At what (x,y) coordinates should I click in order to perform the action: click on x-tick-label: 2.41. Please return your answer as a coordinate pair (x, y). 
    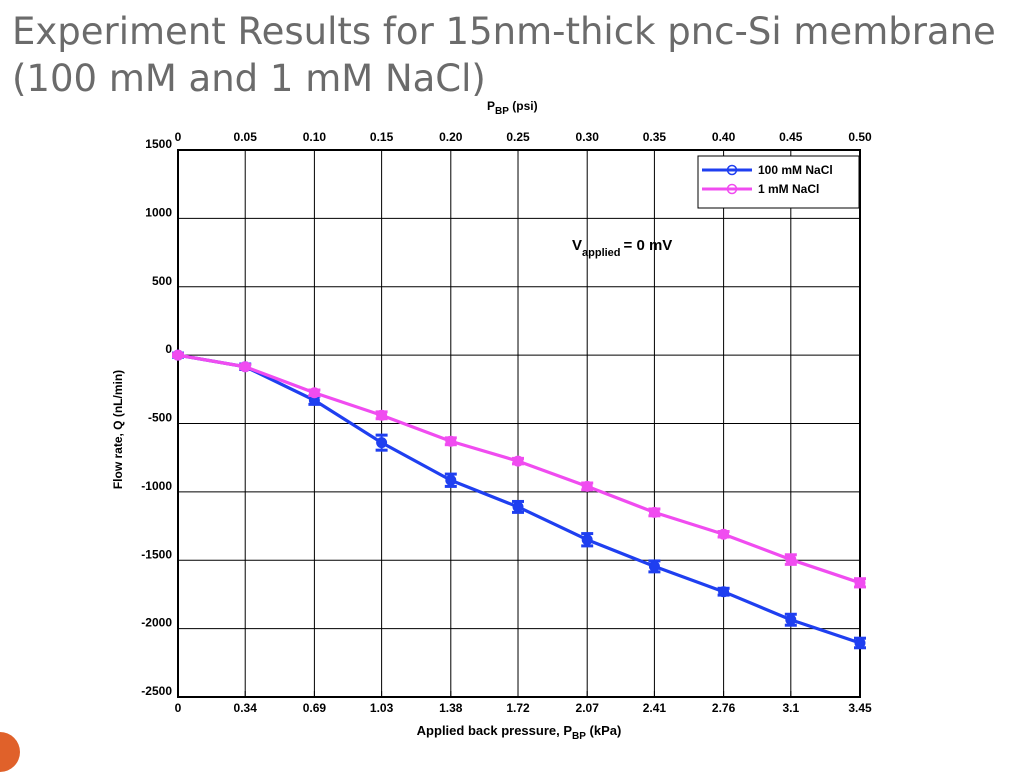
    Looking at the image, I should click on (655, 708).